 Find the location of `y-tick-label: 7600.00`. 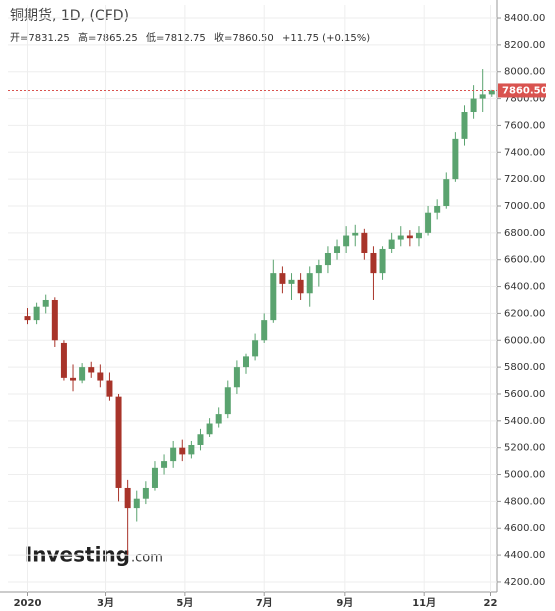

y-tick-label: 7600.00 is located at coordinates (524, 125).